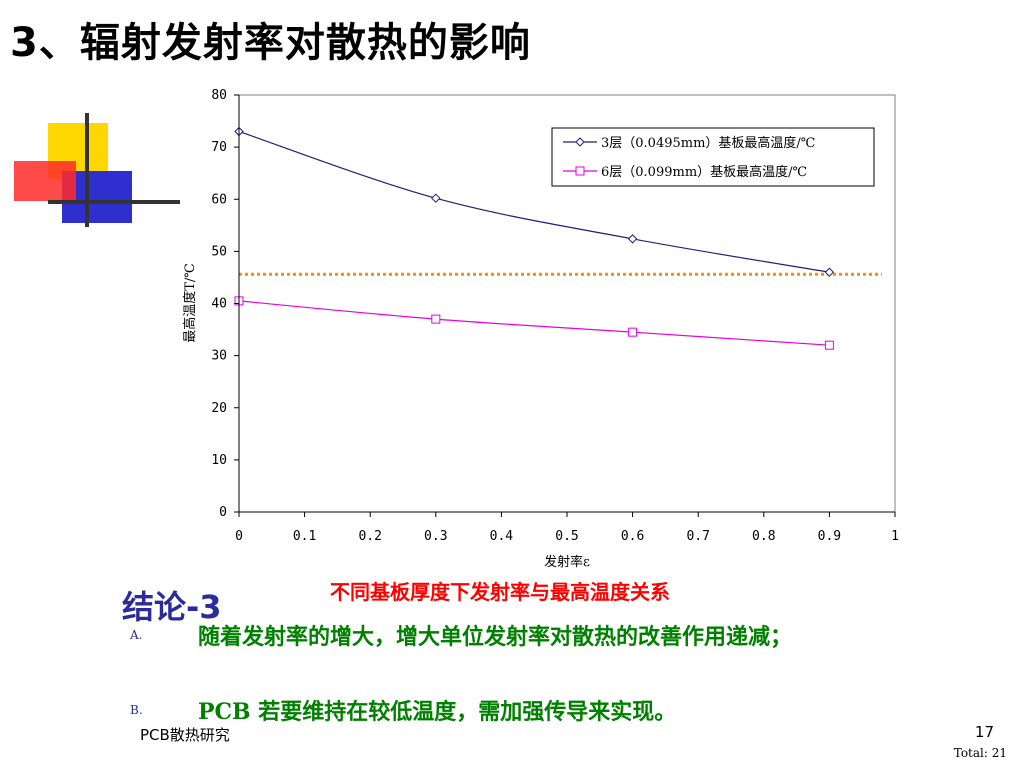  I want to click on conclusion-label: 结论, so click(154, 607).